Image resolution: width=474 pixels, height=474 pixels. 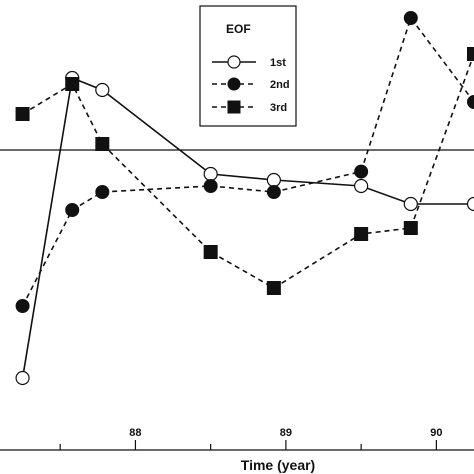 I want to click on legend: EOF 1st 2nd 3rd, so click(x=248, y=66).